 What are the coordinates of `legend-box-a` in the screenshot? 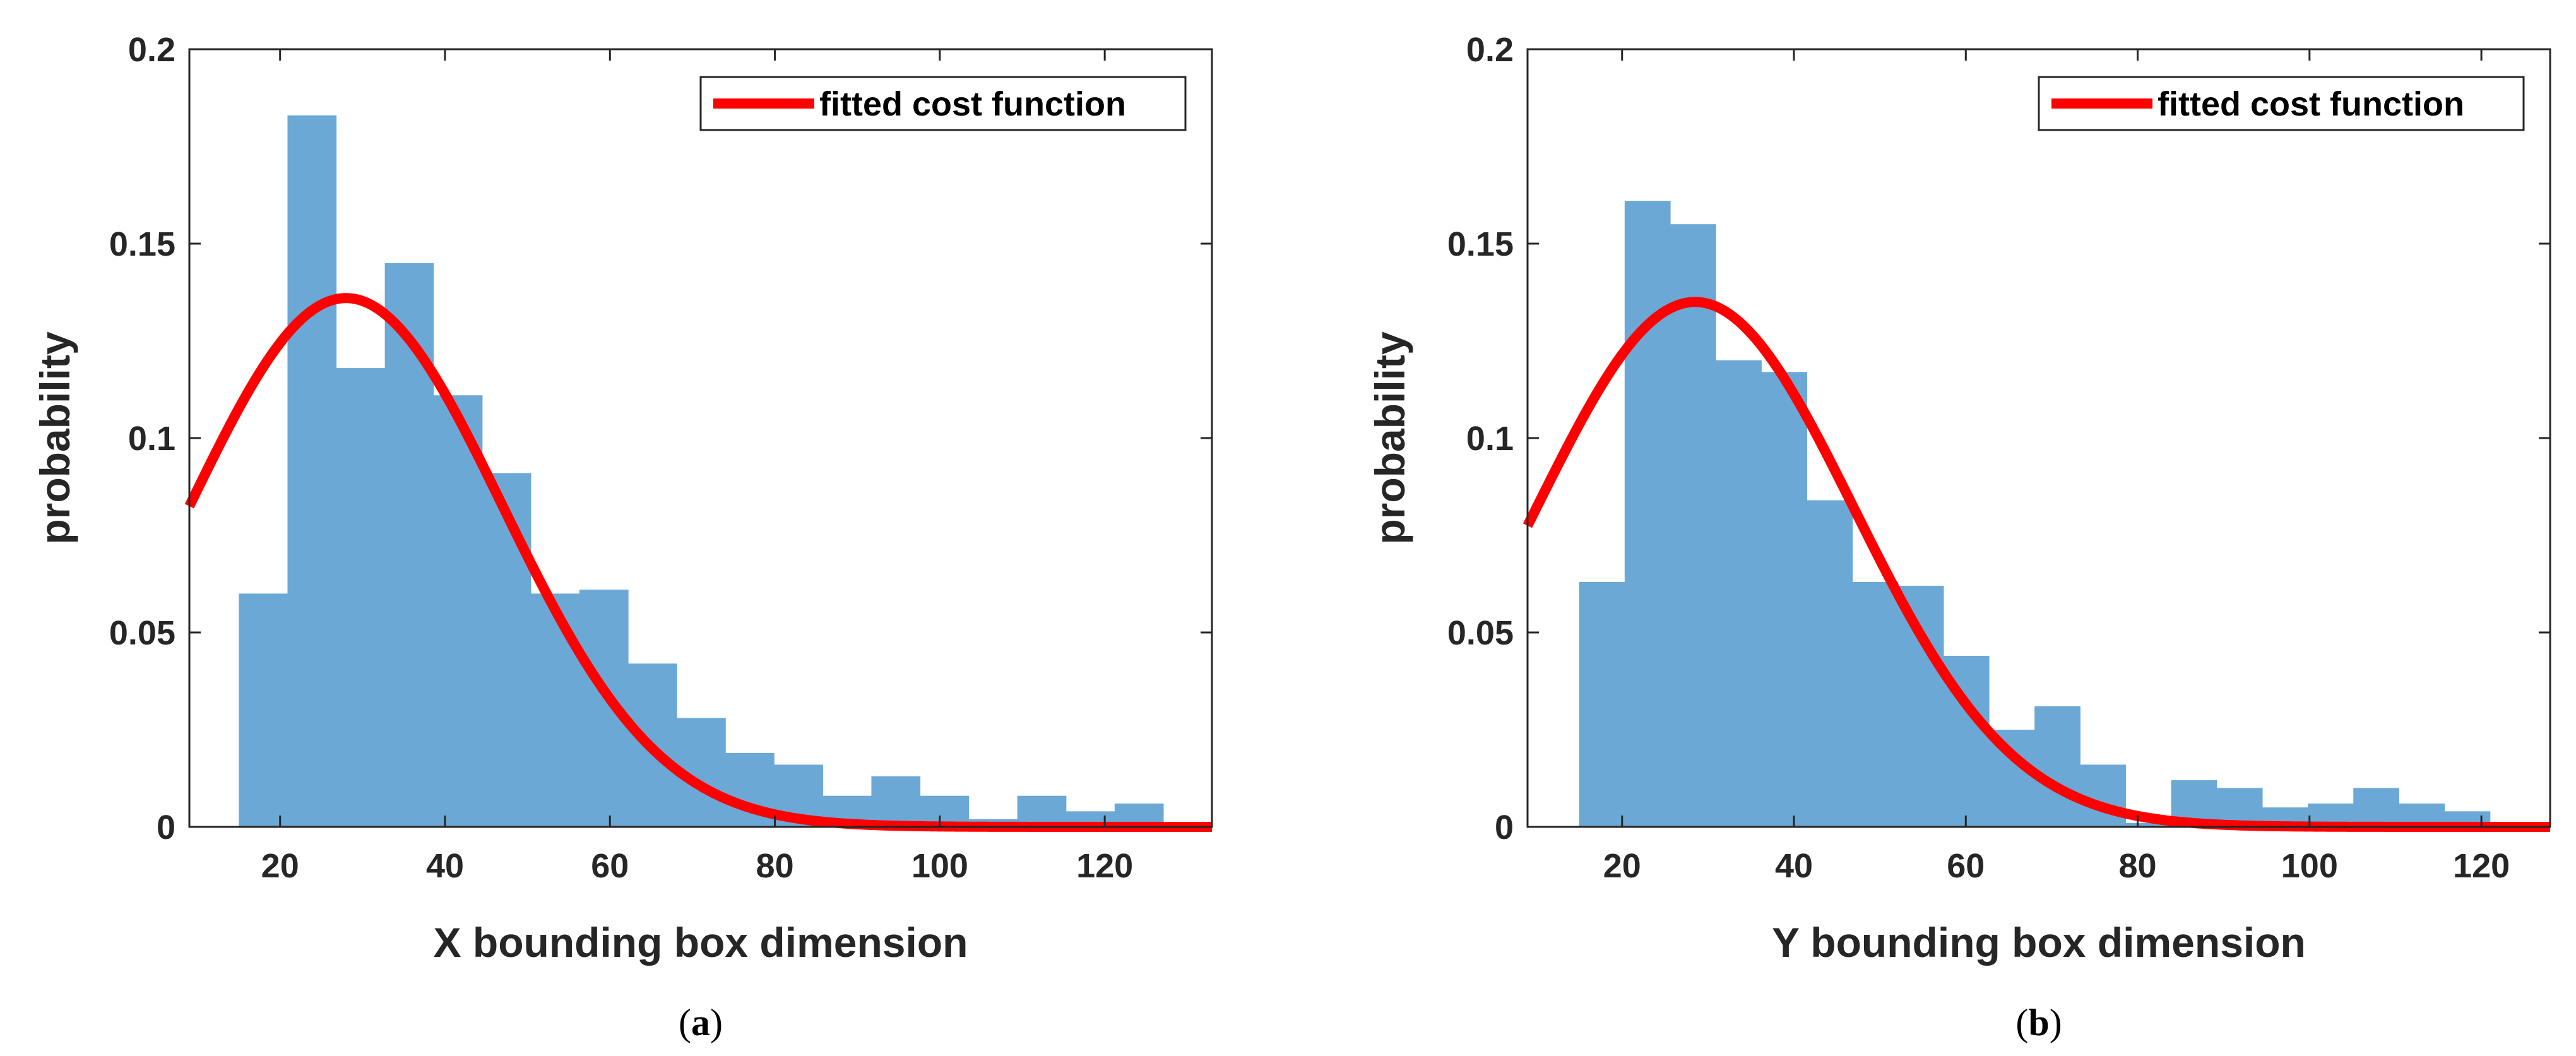 It's located at (943, 103).